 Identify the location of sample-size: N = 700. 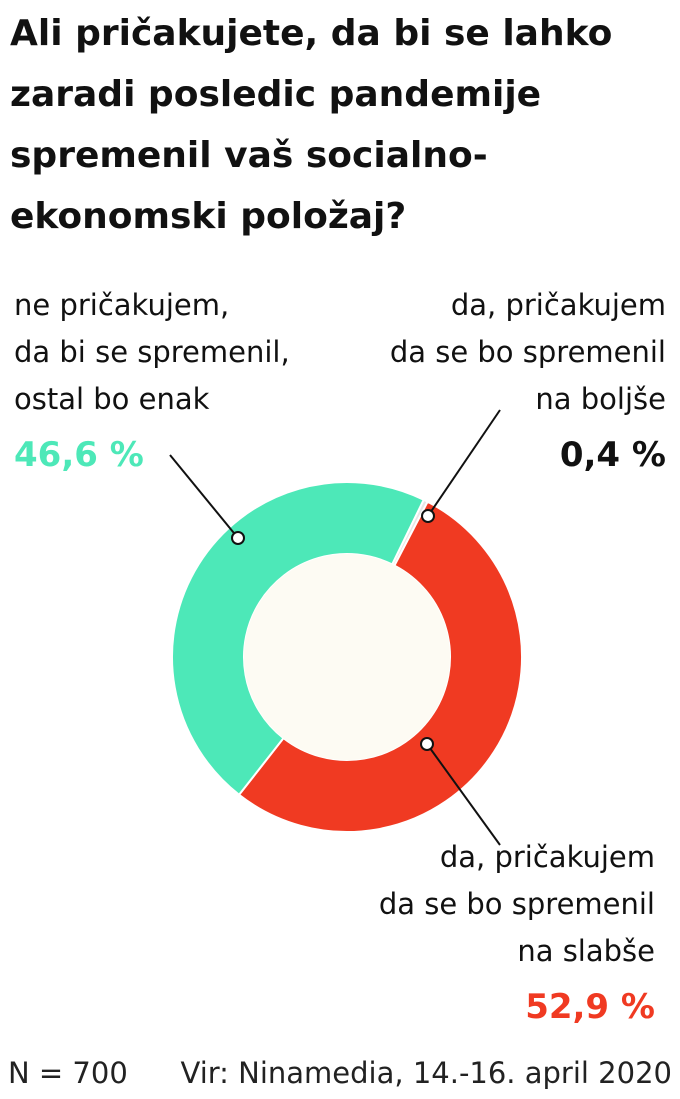
(68, 1073).